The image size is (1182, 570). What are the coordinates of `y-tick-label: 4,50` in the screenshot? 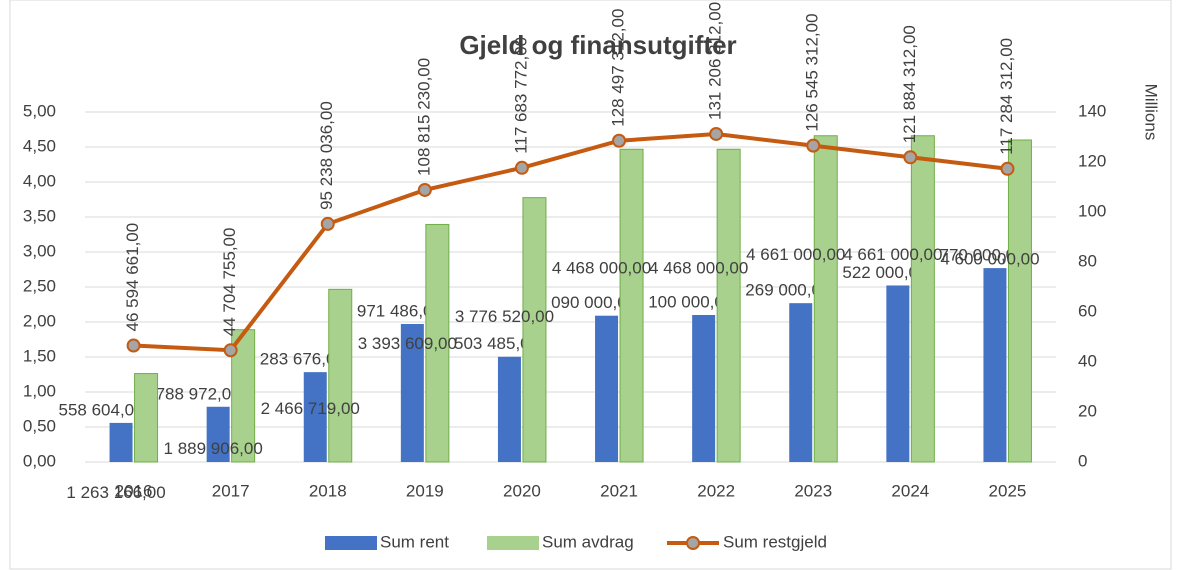 It's located at (39, 145).